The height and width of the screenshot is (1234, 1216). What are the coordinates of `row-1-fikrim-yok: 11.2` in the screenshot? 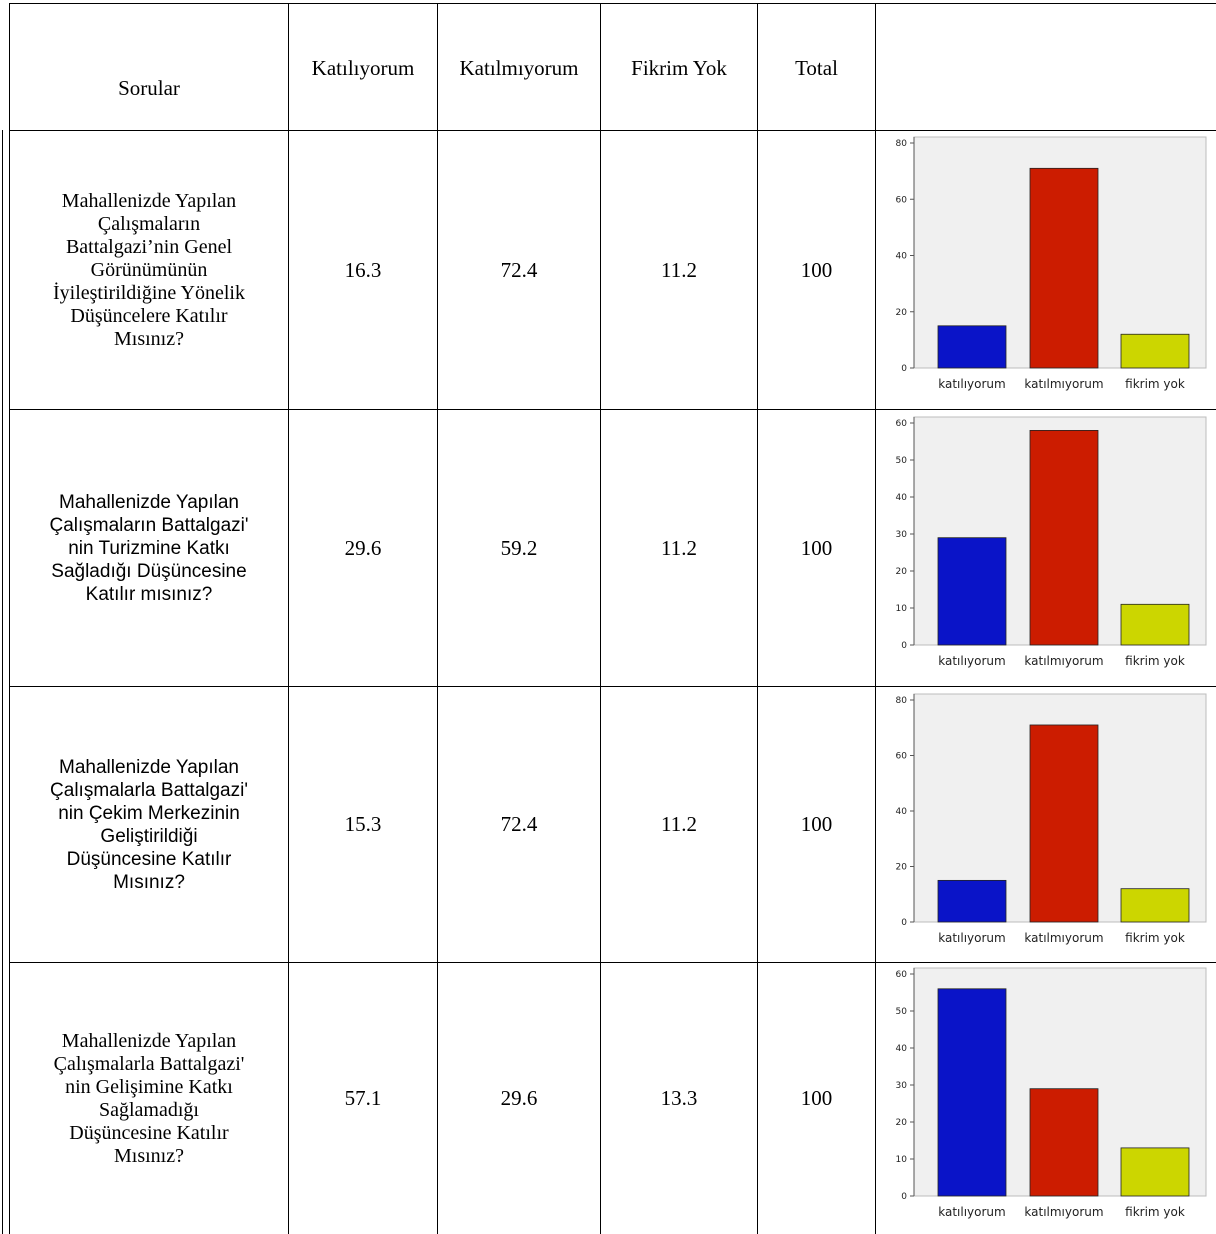 It's located at (679, 269).